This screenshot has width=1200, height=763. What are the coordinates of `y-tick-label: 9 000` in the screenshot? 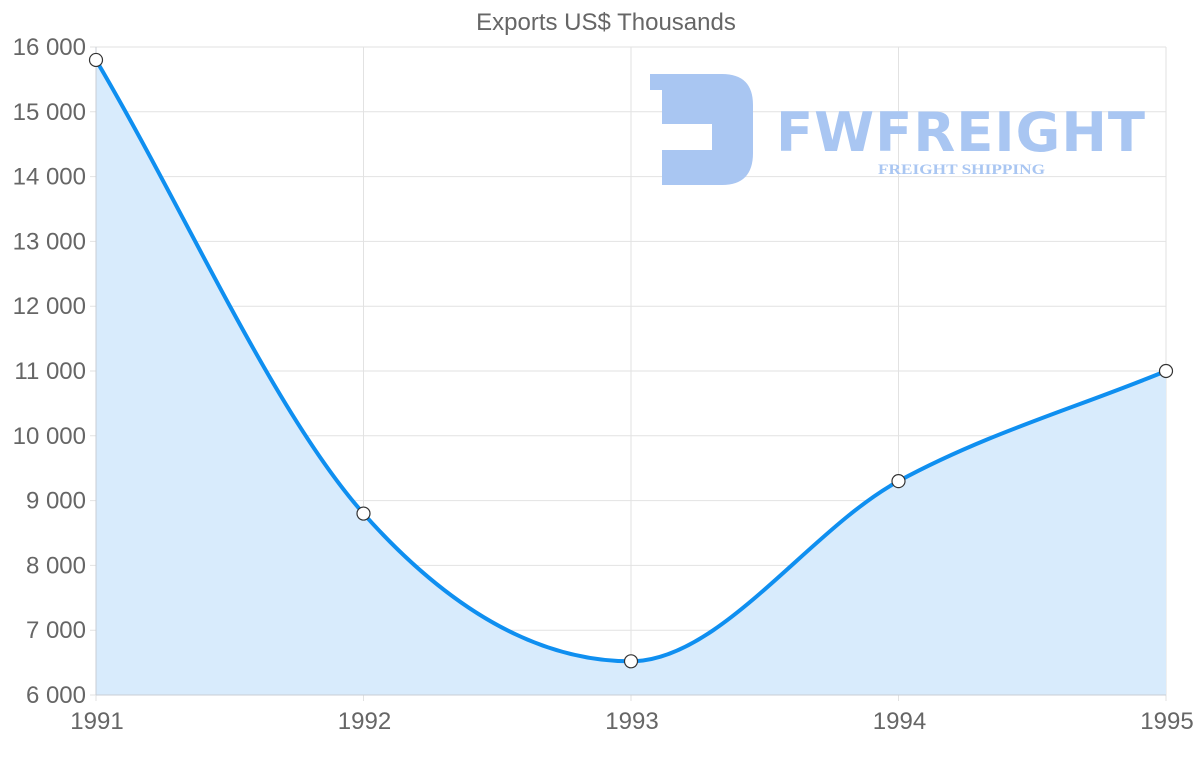 It's located at (56, 501).